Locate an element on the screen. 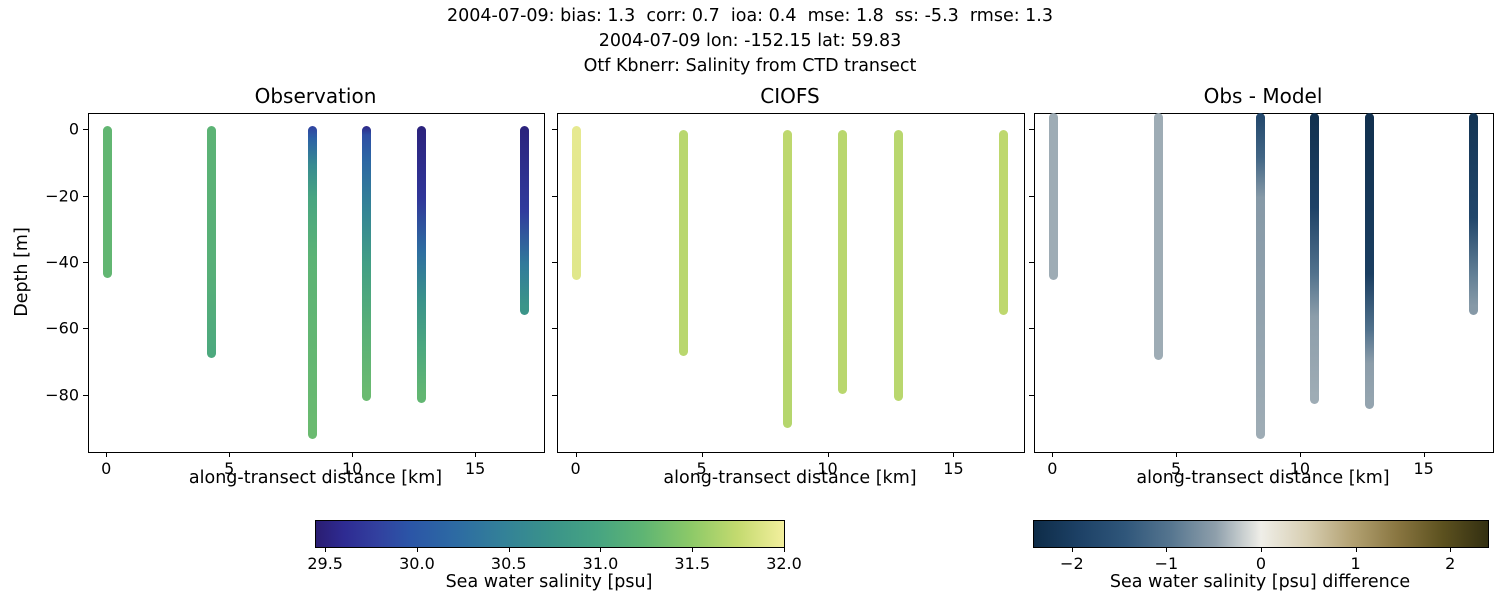 Image resolution: width=1500 pixels, height=600 pixels. y-tick-label: −20 is located at coordinates (62, 196).